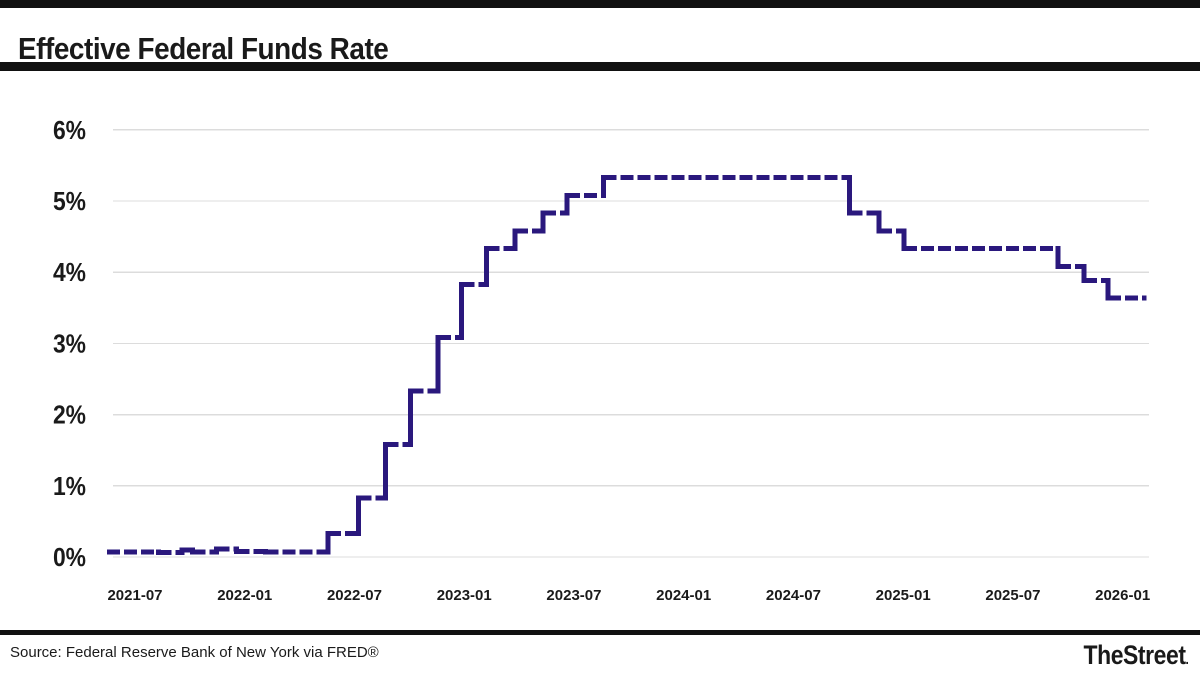 This screenshot has height=675, width=1200. What do you see at coordinates (354, 595) in the screenshot?
I see `x-tick-label: 2022-07` at bounding box center [354, 595].